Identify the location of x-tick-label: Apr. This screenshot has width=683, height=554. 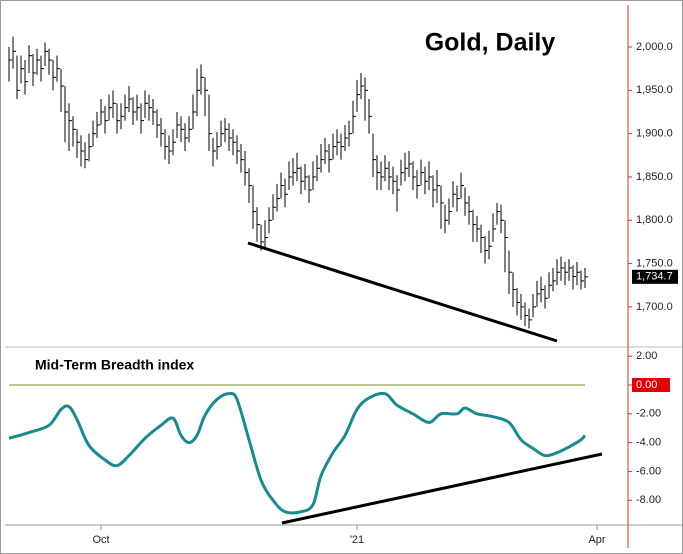
(596, 540).